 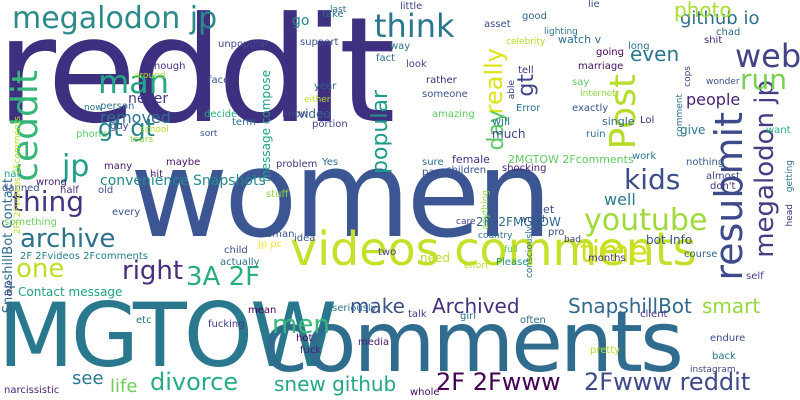 I want to click on word-stuff: stuff, so click(x=277, y=194).